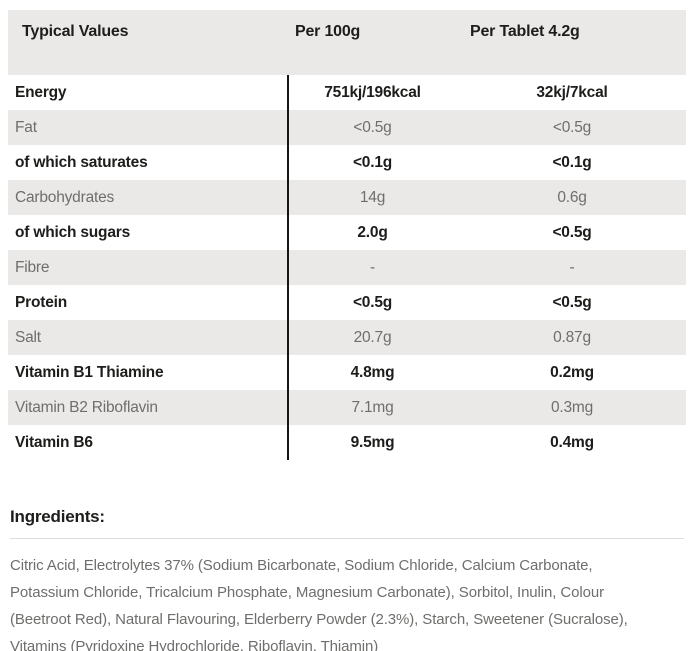  What do you see at coordinates (347, 538) in the screenshot?
I see `ingredients-divider-line` at bounding box center [347, 538].